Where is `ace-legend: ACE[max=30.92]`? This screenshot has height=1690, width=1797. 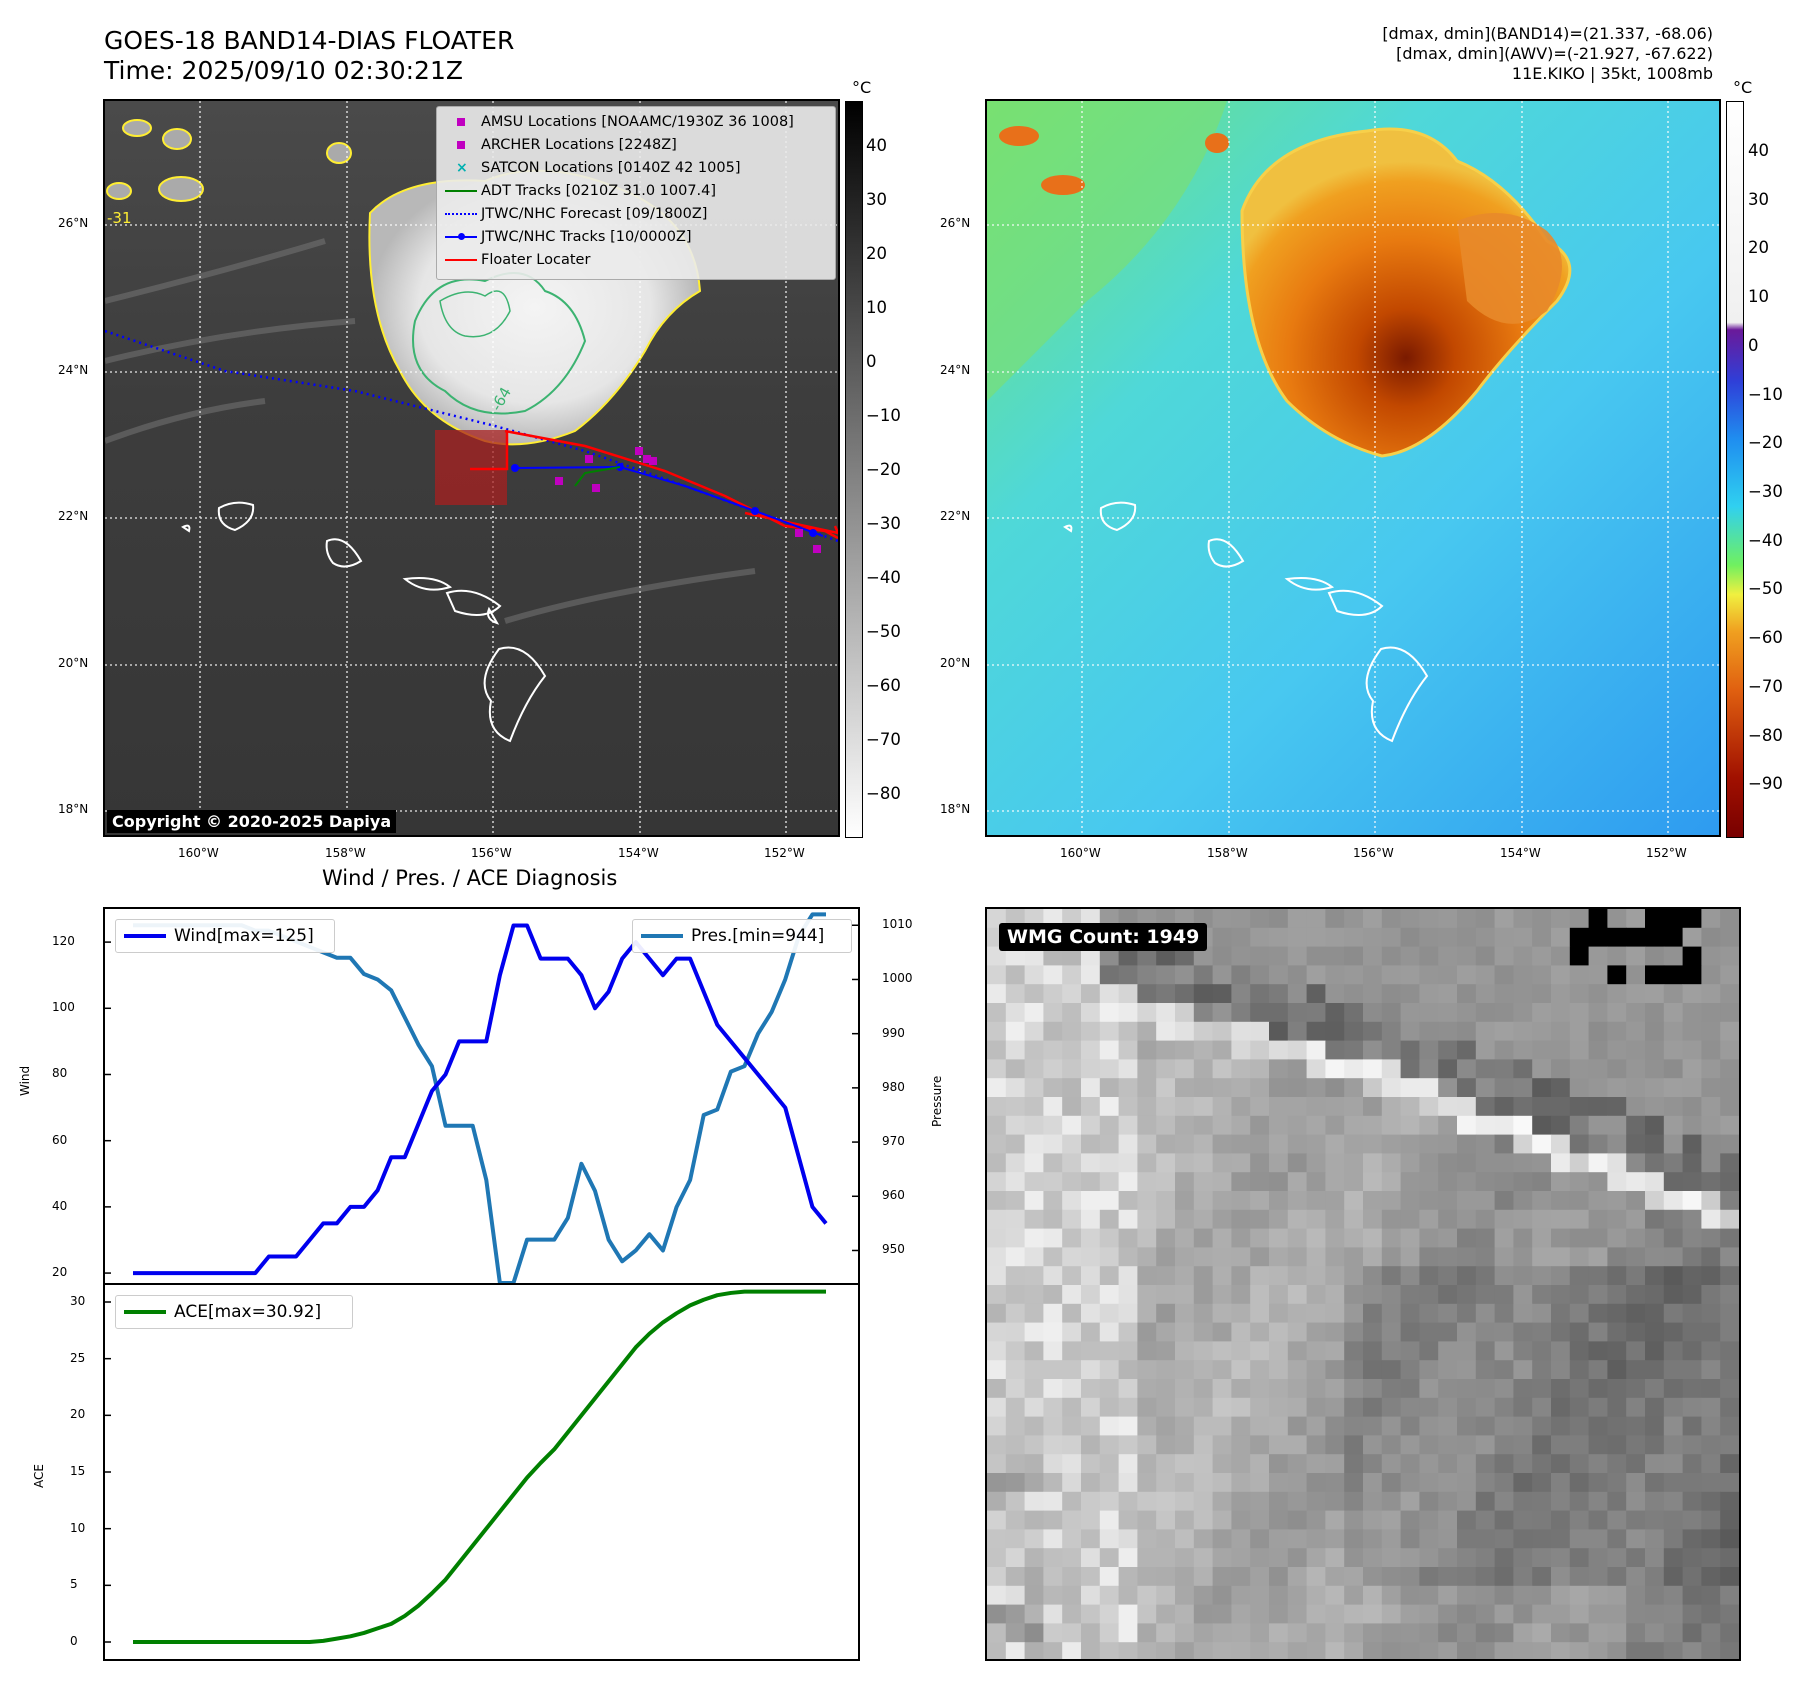
ace-legend: ACE[max=30.92] is located at coordinates (234, 1312).